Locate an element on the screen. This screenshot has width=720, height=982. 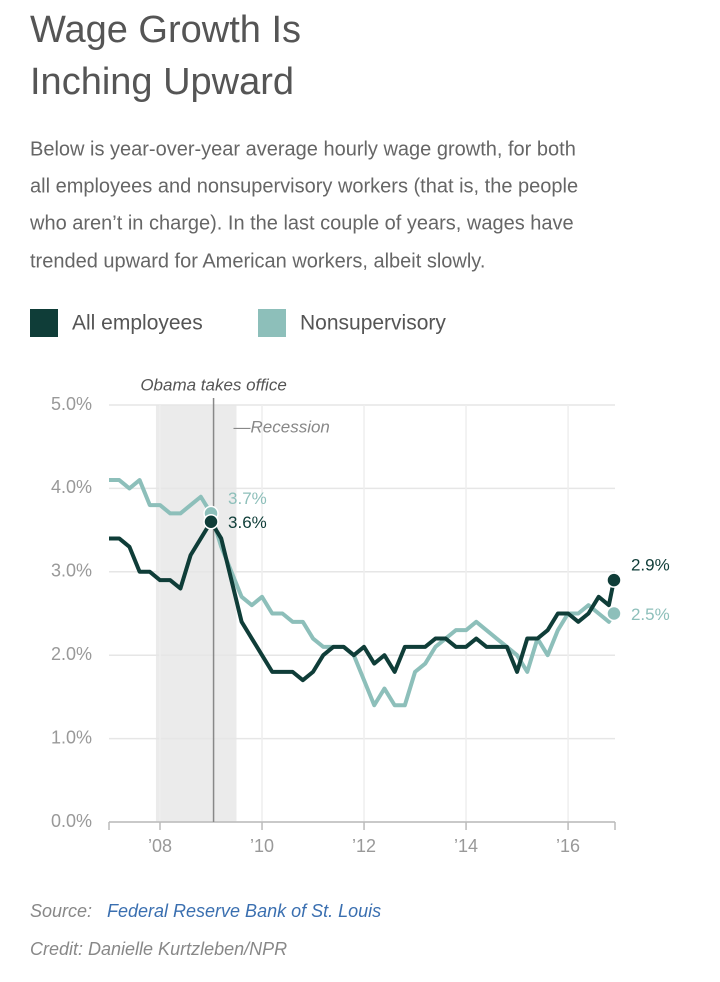
title: Inching Upward is located at coordinates (162, 82).